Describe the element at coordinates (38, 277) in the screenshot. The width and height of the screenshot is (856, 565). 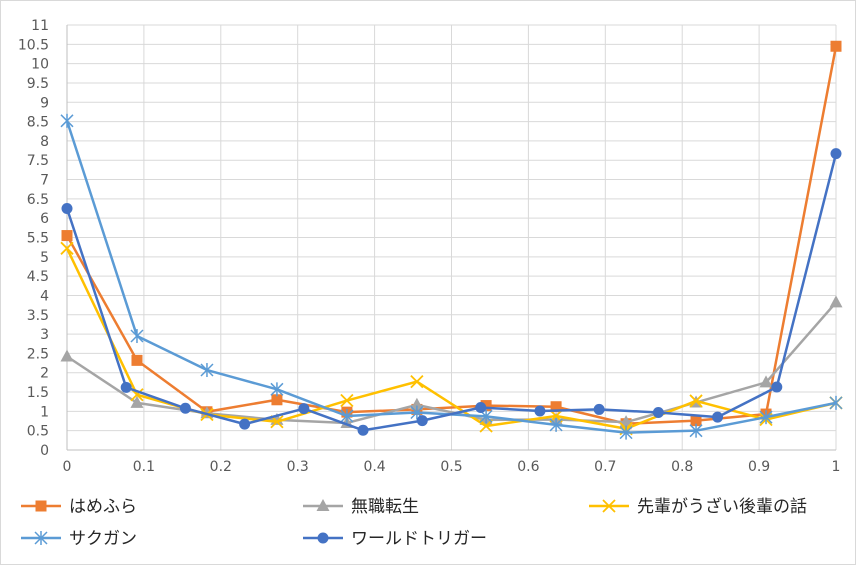
I see `y-tick-label: 4.5` at that location.